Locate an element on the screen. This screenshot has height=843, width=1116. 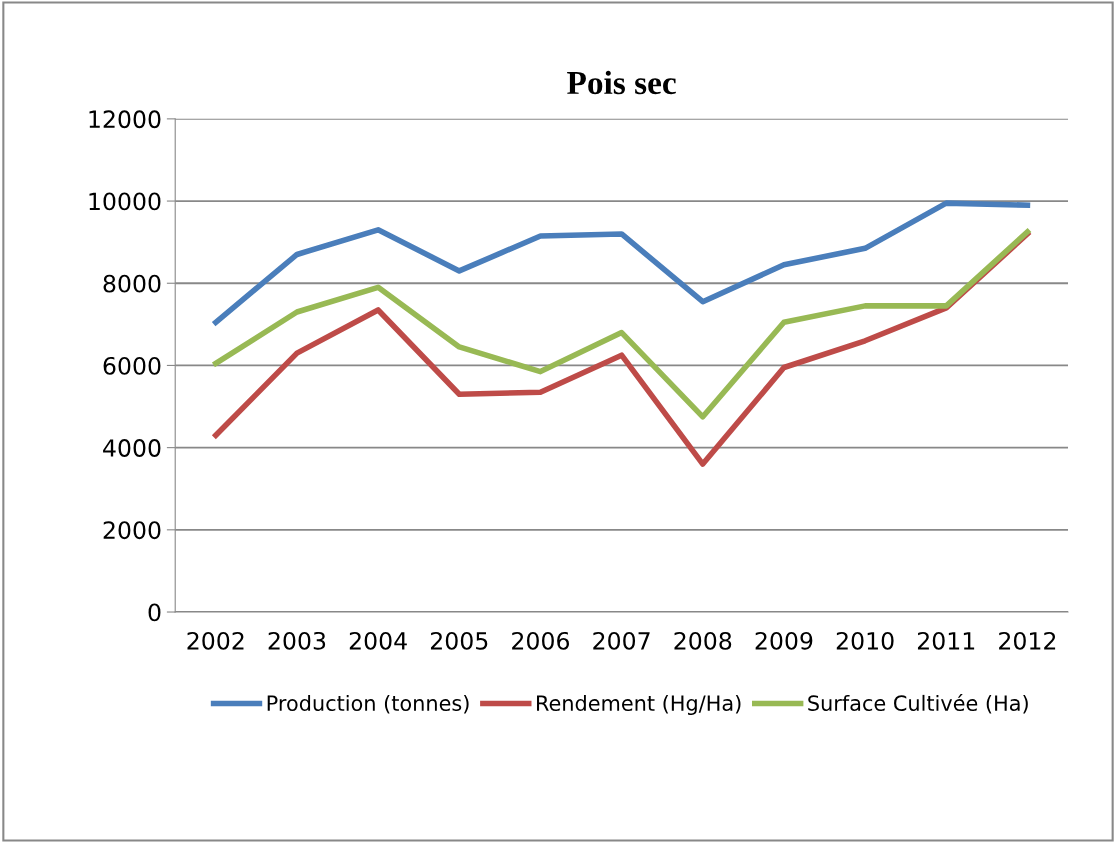
x-tick-label: 2011 is located at coordinates (946, 640).